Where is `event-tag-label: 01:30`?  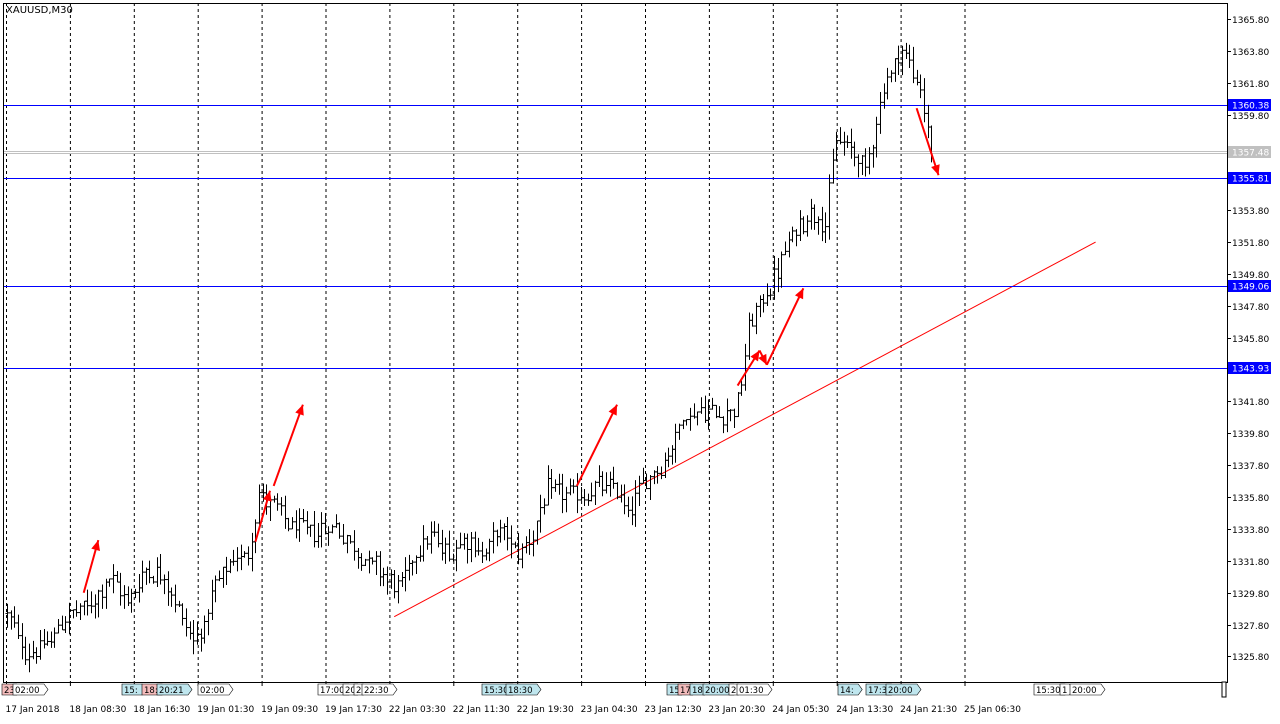 event-tag-label: 01:30 is located at coordinates (751, 691).